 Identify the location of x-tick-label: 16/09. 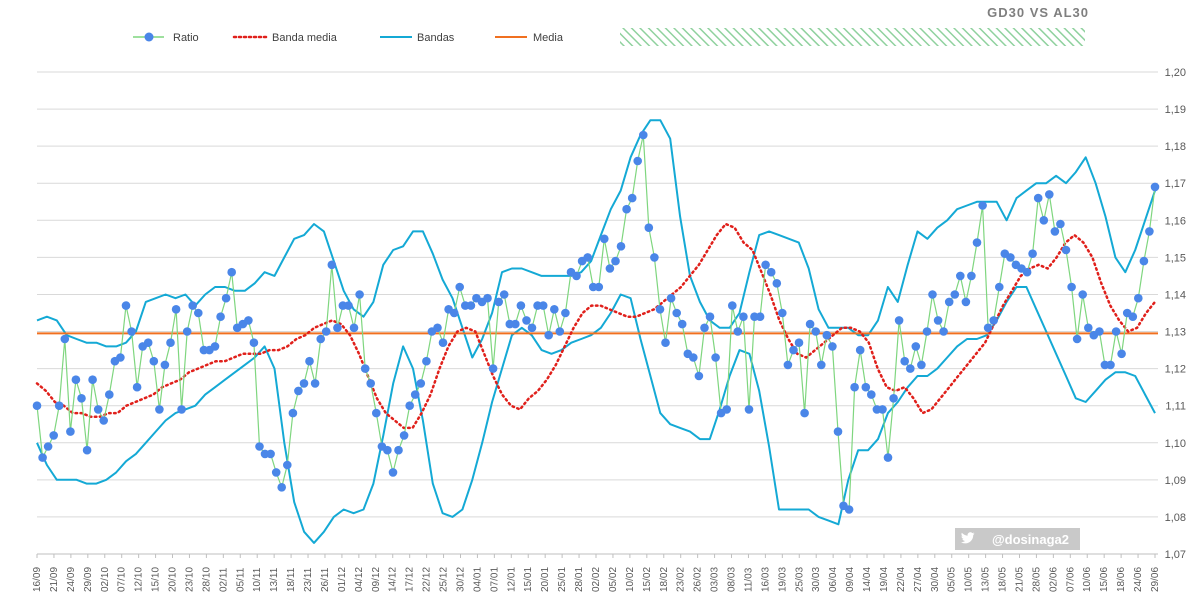
(37, 579).